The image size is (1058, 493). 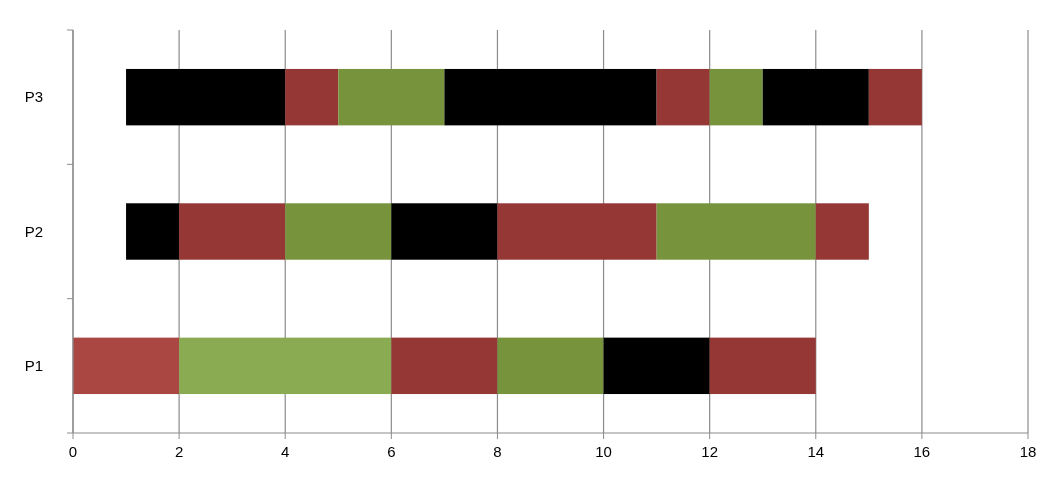 What do you see at coordinates (73, 451) in the screenshot?
I see `x-tick-label: 0` at bounding box center [73, 451].